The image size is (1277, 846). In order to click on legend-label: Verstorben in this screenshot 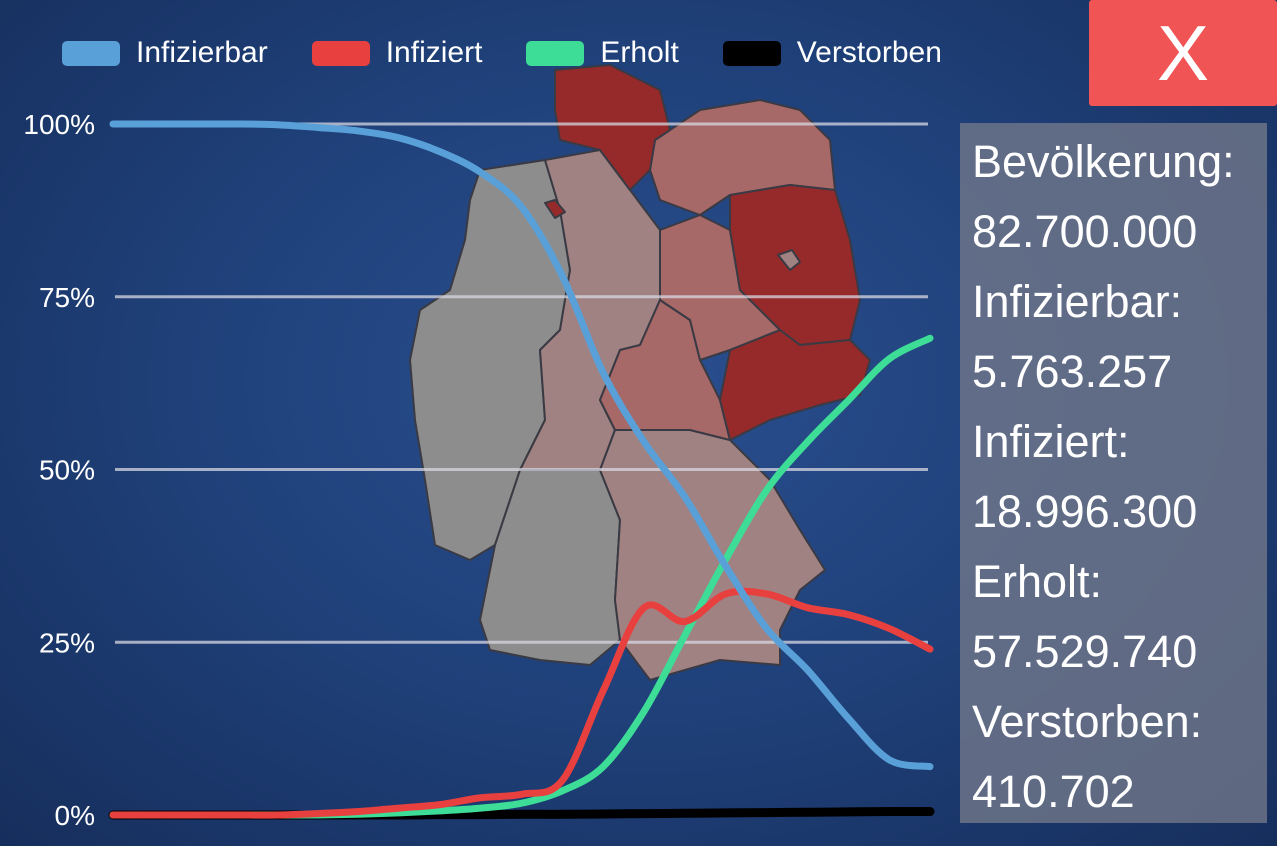, I will do `click(869, 52)`.